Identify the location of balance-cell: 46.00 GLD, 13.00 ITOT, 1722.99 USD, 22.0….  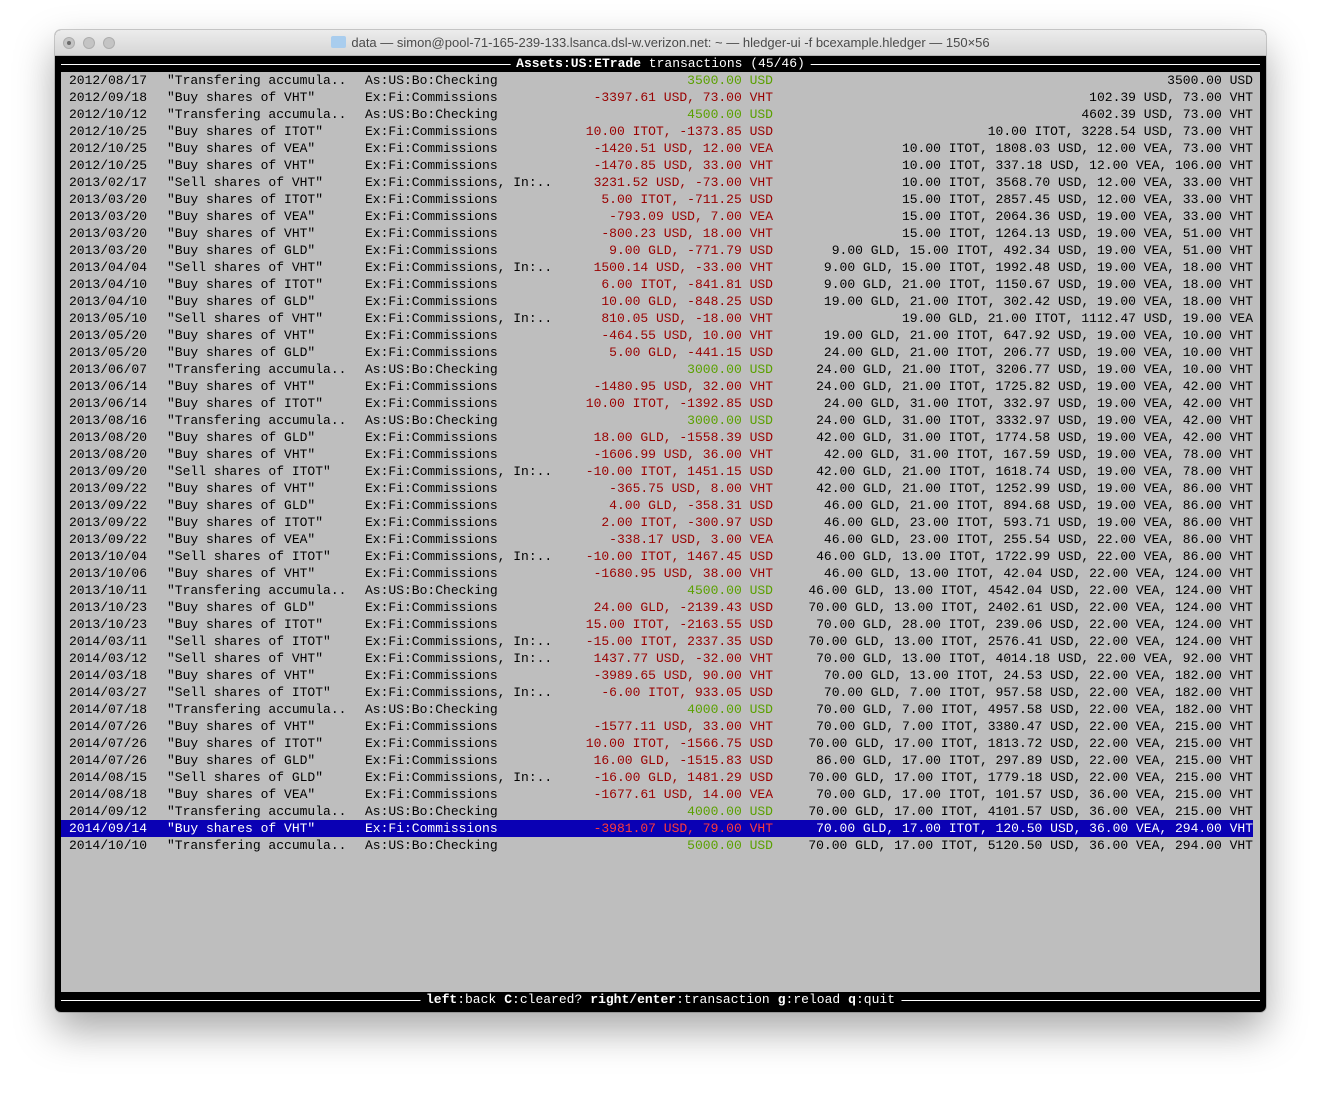
(1034, 556).